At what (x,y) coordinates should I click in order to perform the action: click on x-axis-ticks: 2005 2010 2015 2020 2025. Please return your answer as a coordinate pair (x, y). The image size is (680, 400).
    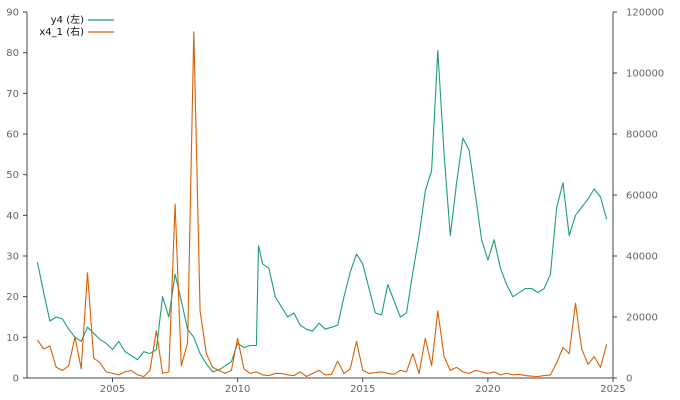
    Looking at the image, I should click on (363, 386).